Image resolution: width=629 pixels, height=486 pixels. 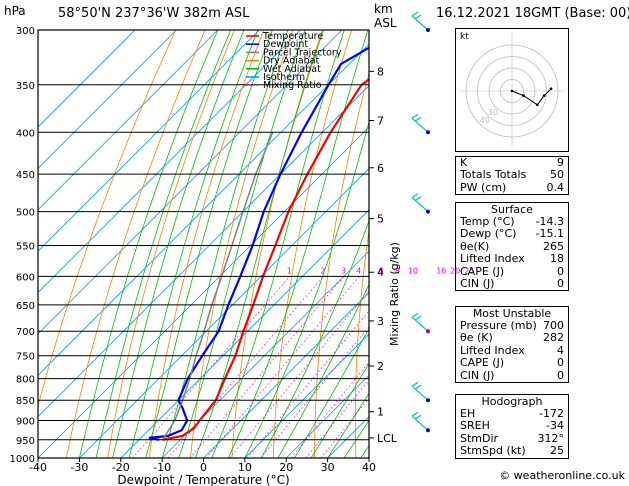 I want to click on x-tick-label: 0, so click(x=203, y=467).